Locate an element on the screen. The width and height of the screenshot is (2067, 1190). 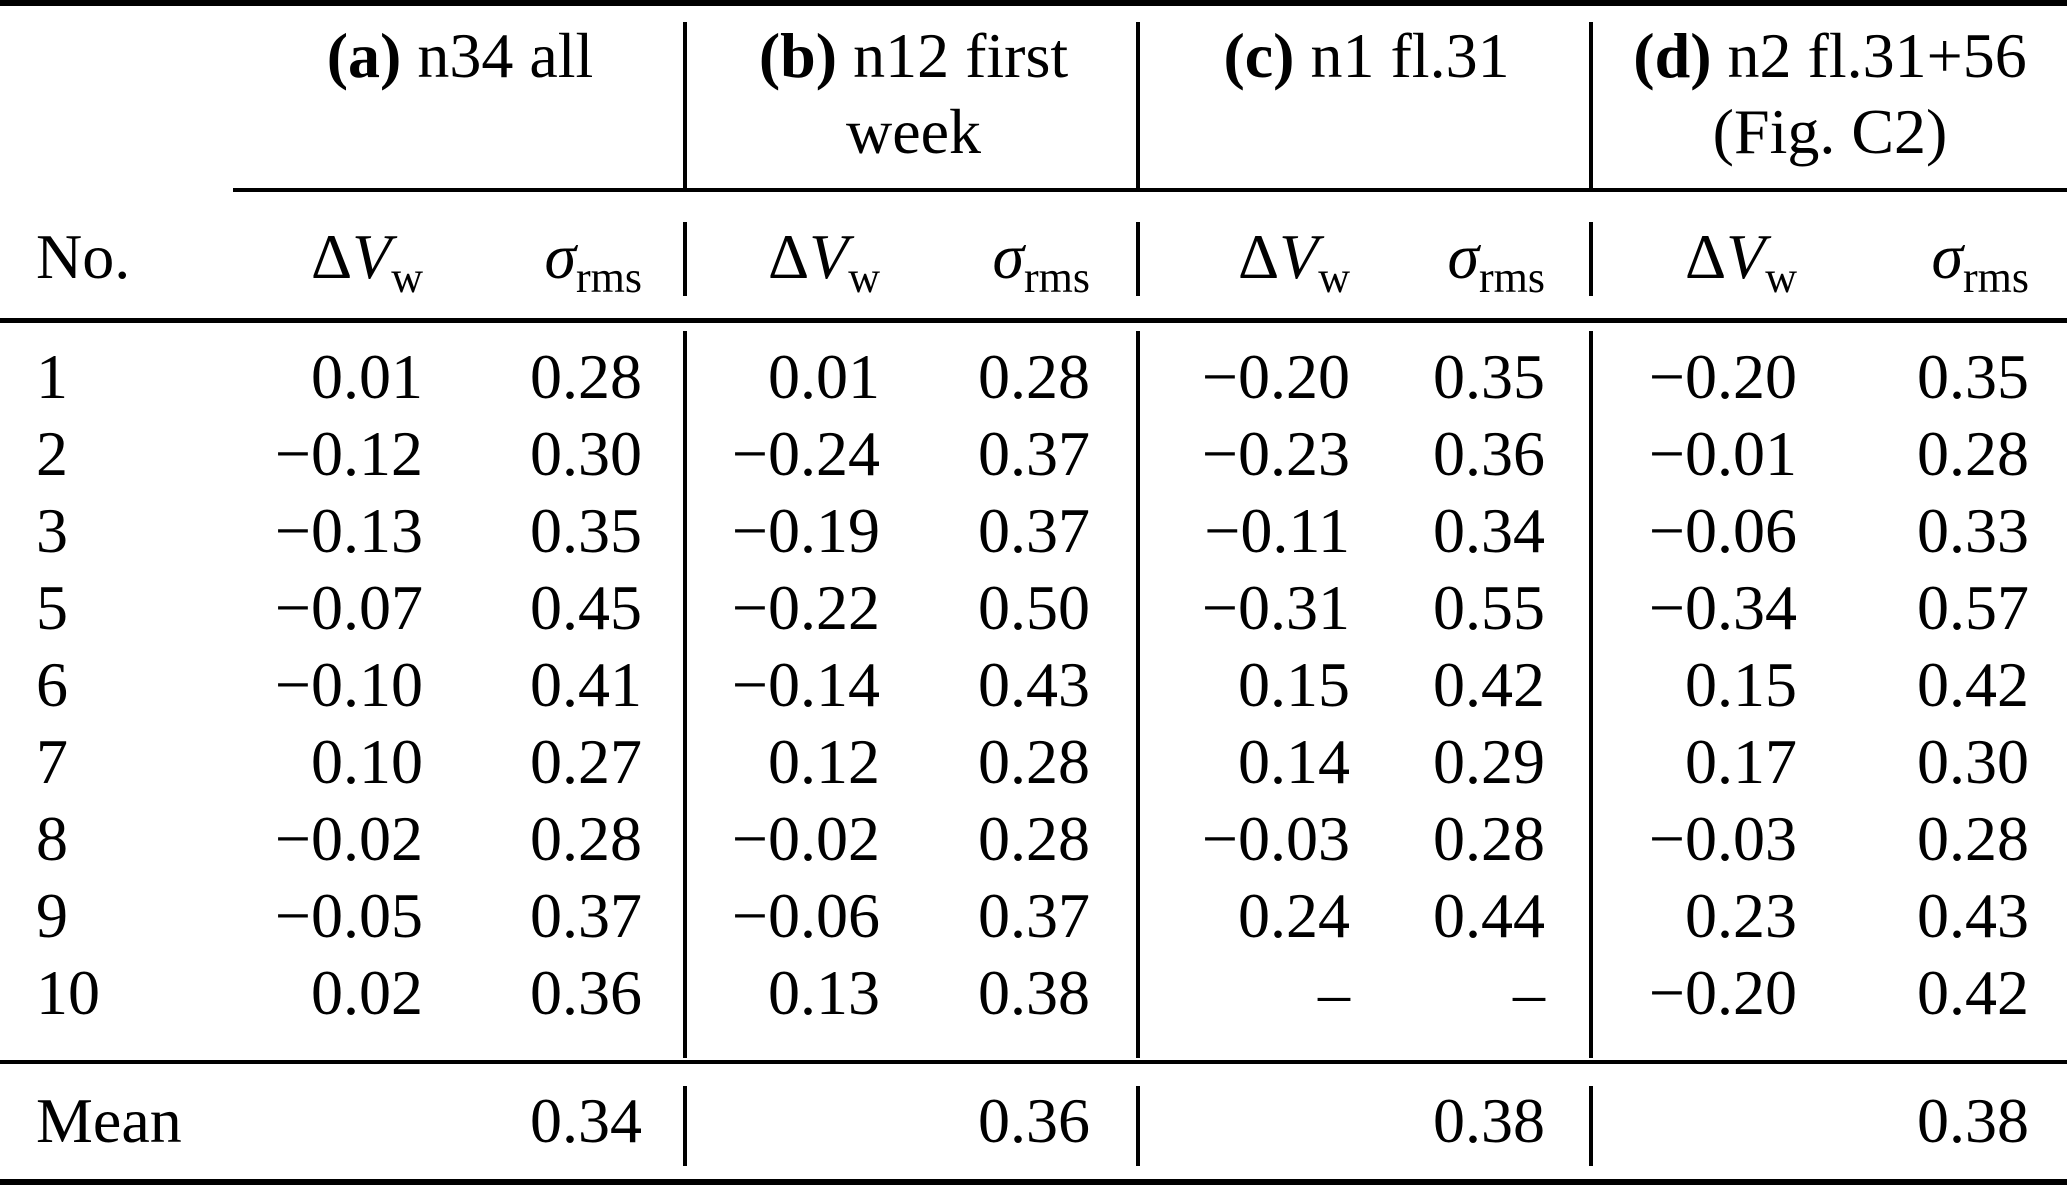
group-header-b: (b) n12 first week is located at coordinates (913, 98).